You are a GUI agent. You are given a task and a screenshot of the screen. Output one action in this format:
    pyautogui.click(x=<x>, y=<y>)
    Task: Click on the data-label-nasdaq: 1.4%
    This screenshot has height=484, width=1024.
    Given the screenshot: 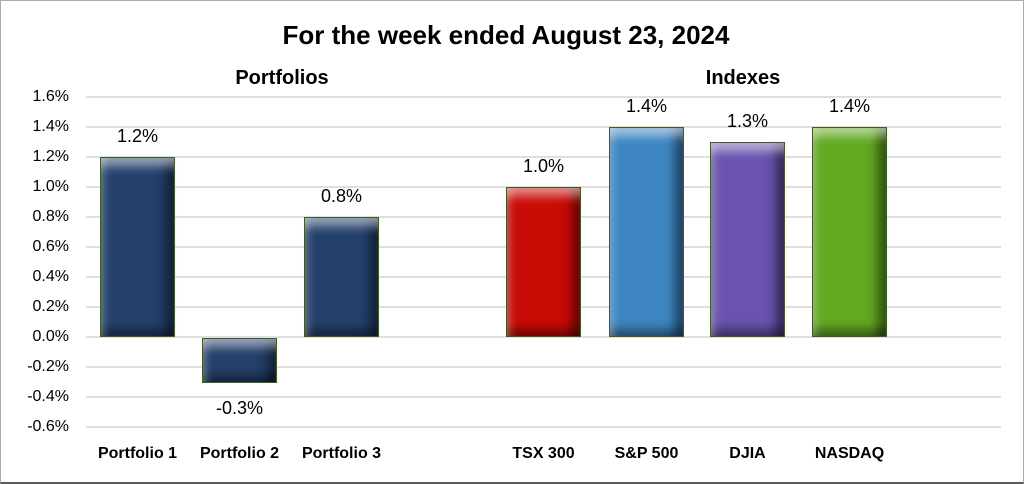 What is the action you would take?
    pyautogui.click(x=849, y=106)
    